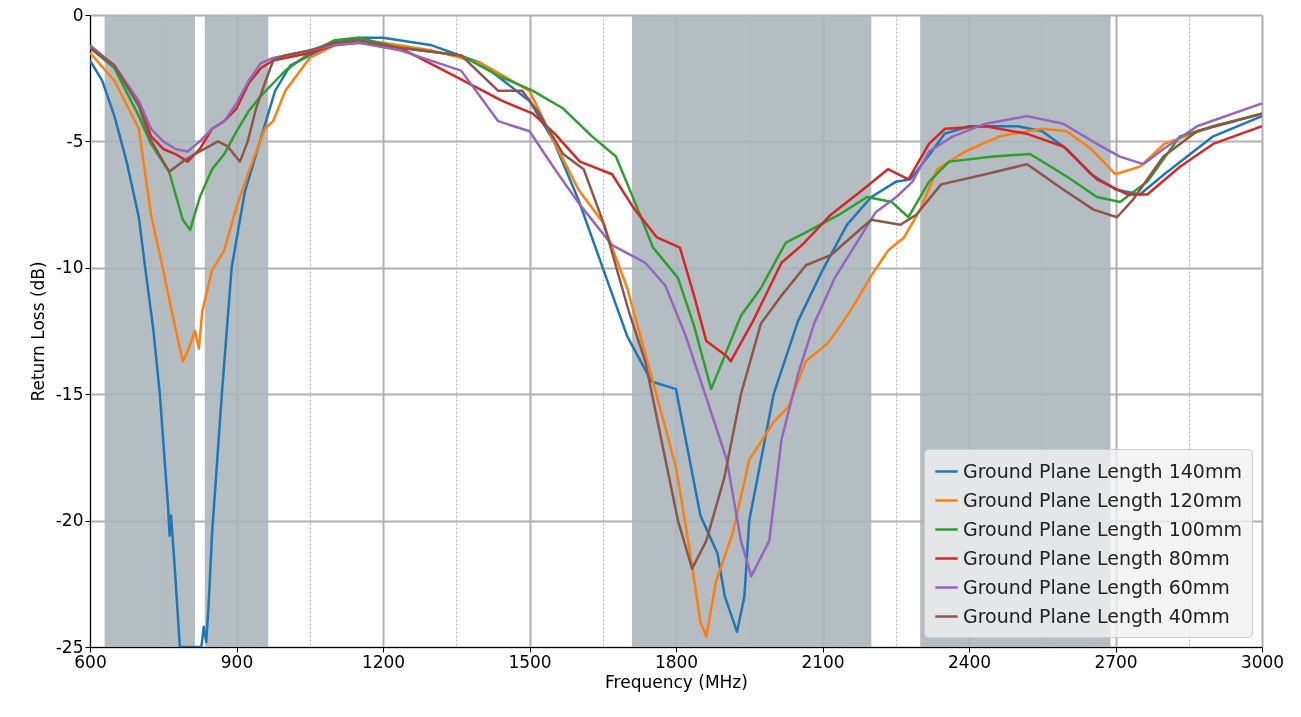  I want to click on y-tick-label: -5, so click(75, 140).